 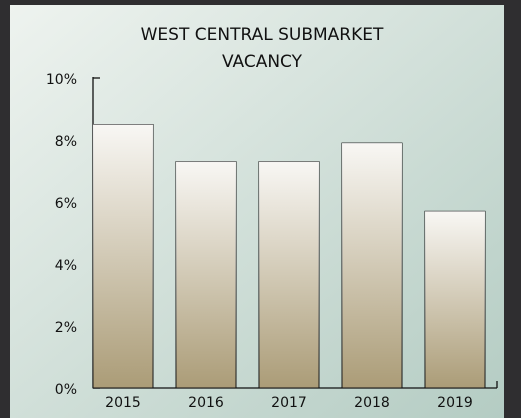 What do you see at coordinates (262, 62) in the screenshot?
I see `chart-title: VACANCY` at bounding box center [262, 62].